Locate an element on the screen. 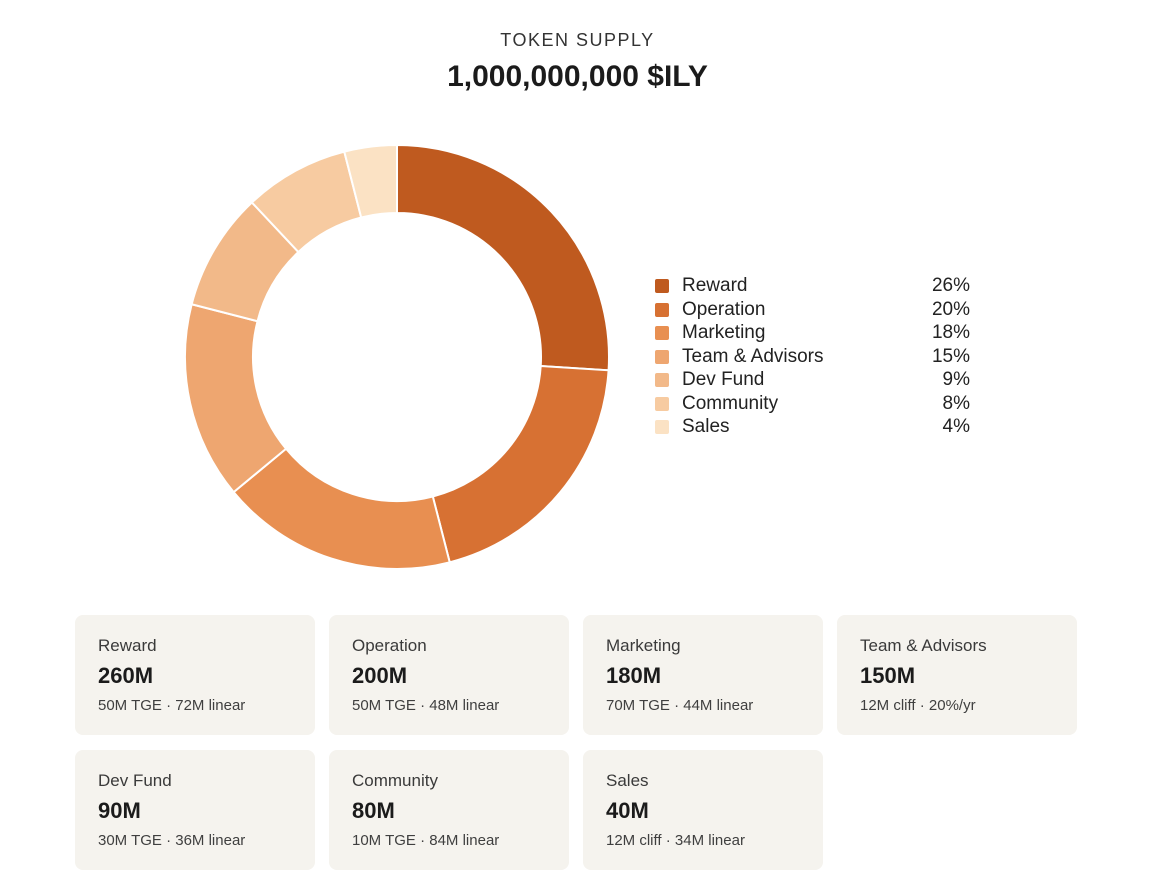  legend-value: 18% is located at coordinates (950, 332).